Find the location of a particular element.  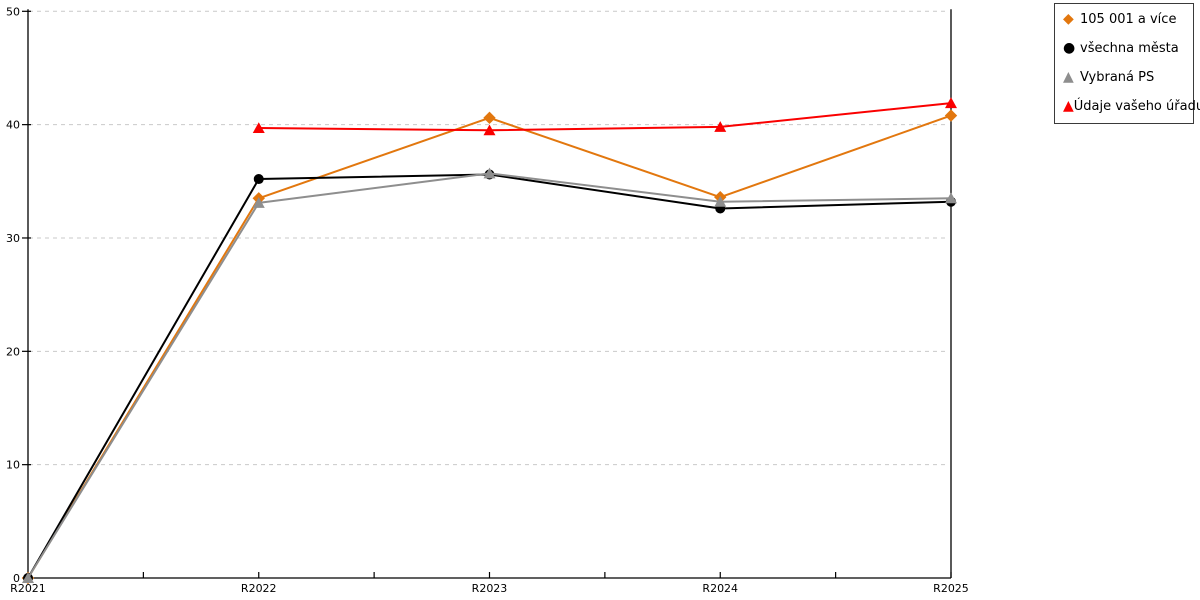

x-tick-label: R2023 is located at coordinates (490, 588).